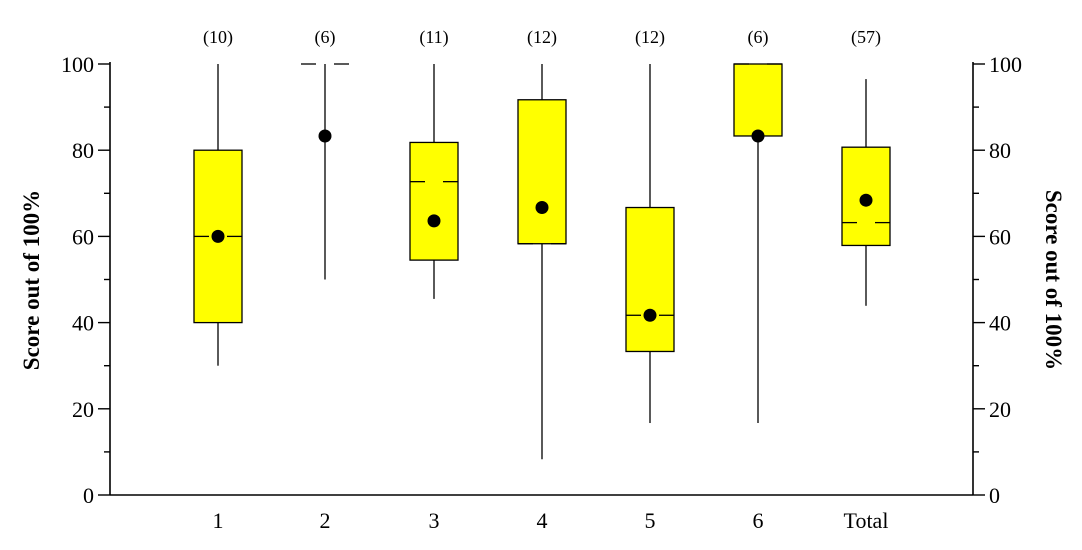  What do you see at coordinates (88, 495) in the screenshot?
I see `y-tick-label-left: 0` at bounding box center [88, 495].